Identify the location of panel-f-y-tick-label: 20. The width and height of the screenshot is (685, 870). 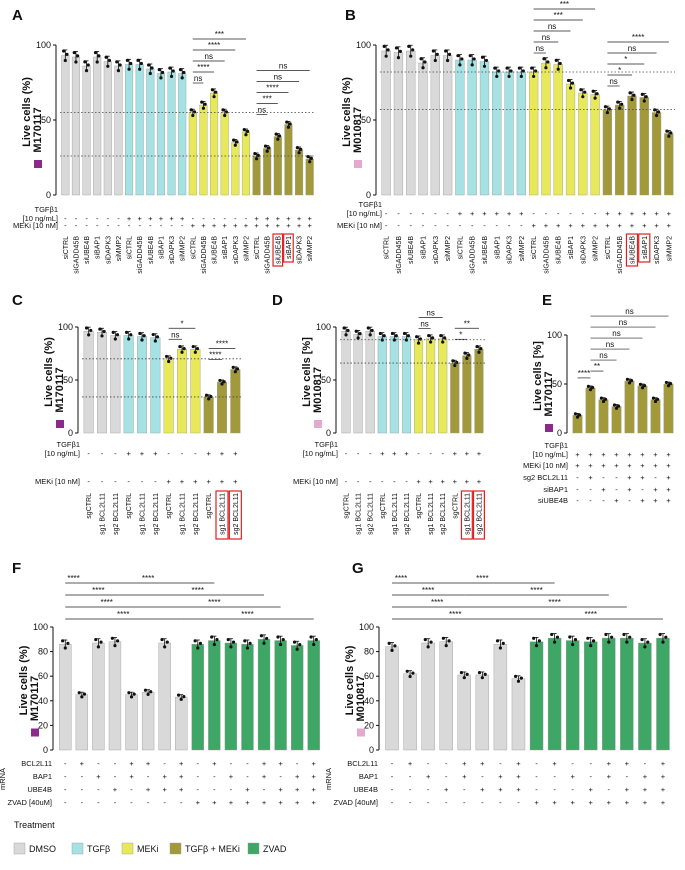
(43, 725).